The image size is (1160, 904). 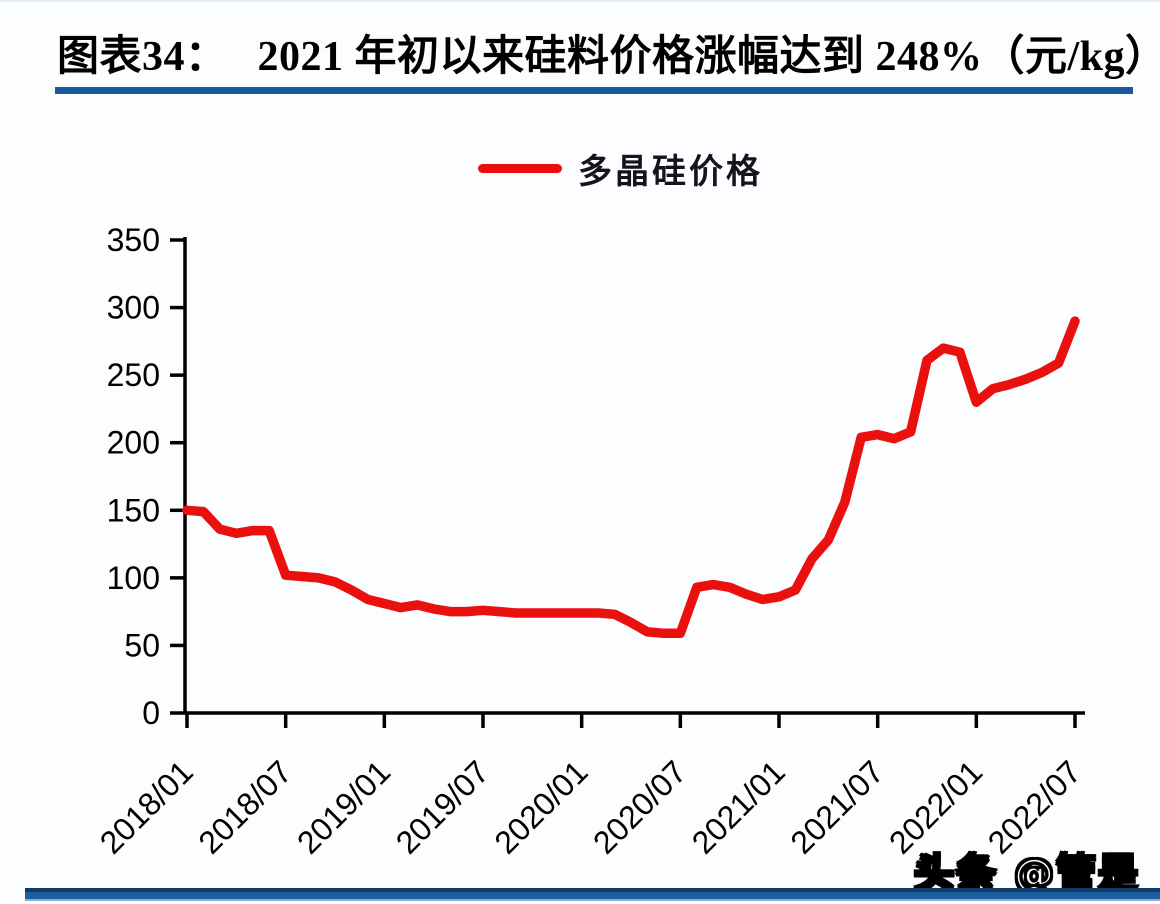 I want to click on x-tick-label: 2021/07, so click(x=836, y=806).